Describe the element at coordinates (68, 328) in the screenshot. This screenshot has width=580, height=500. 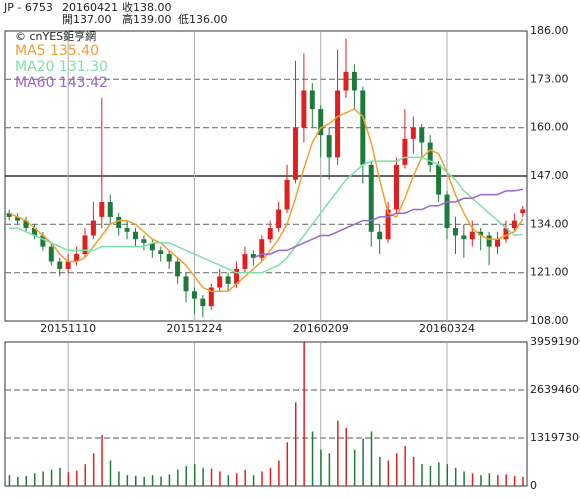
I see `x-tick-label: 20151110` at that location.